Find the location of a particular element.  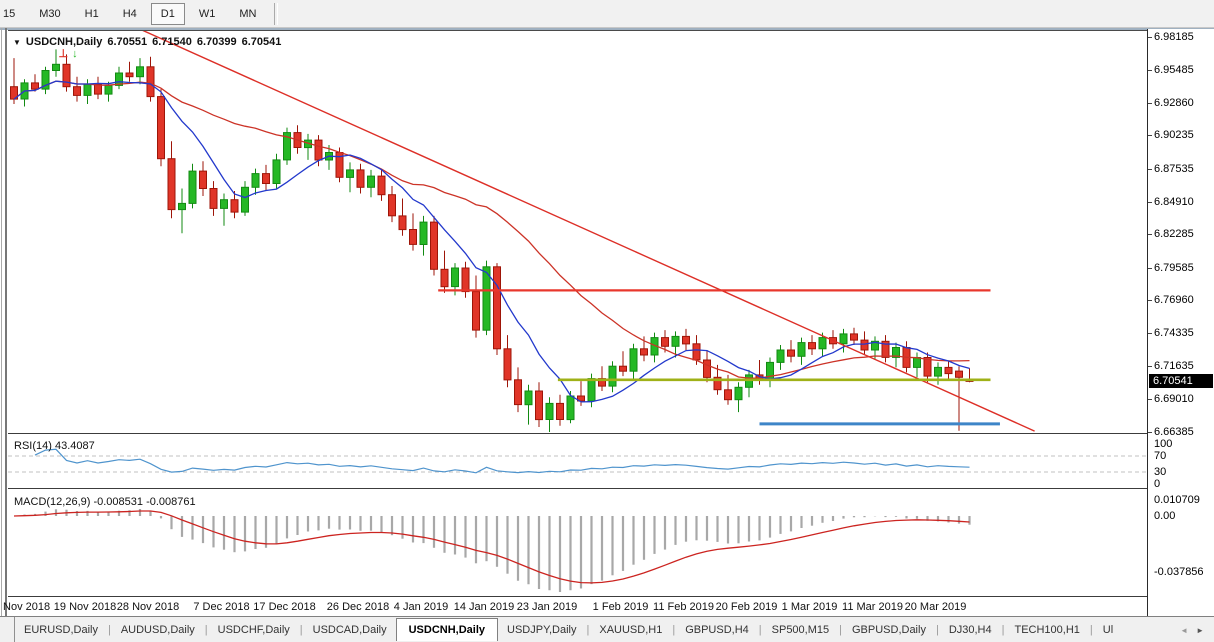

price-tick-label: 6.66385 is located at coordinates (1174, 431).